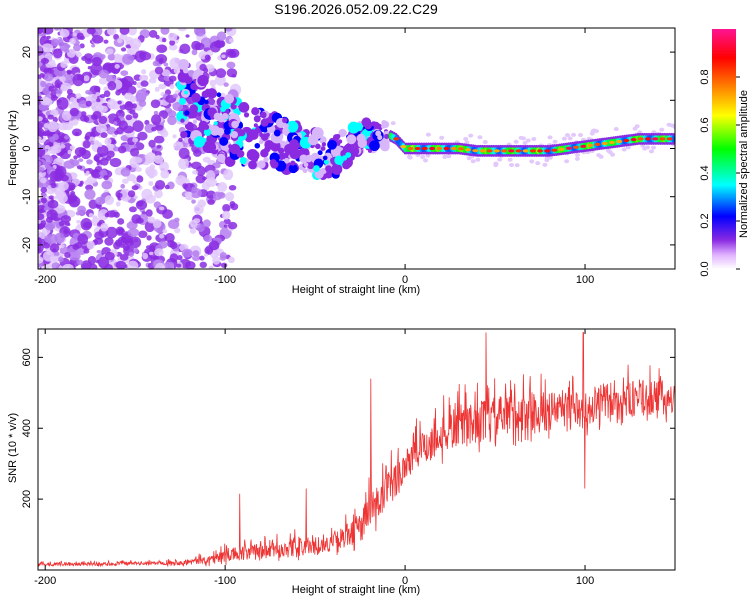 This screenshot has height=600, width=750. Describe the element at coordinates (356, 590) in the screenshot. I see `snr-x-label: Height of straight line (km)` at that location.